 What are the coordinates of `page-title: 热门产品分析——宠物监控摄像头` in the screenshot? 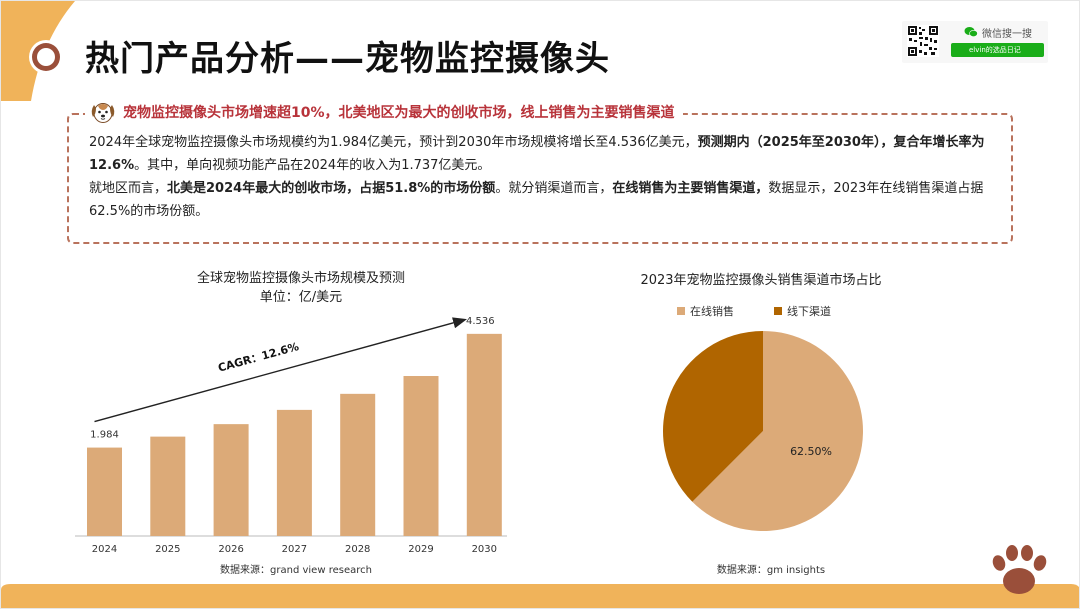 It's located at (347, 59).